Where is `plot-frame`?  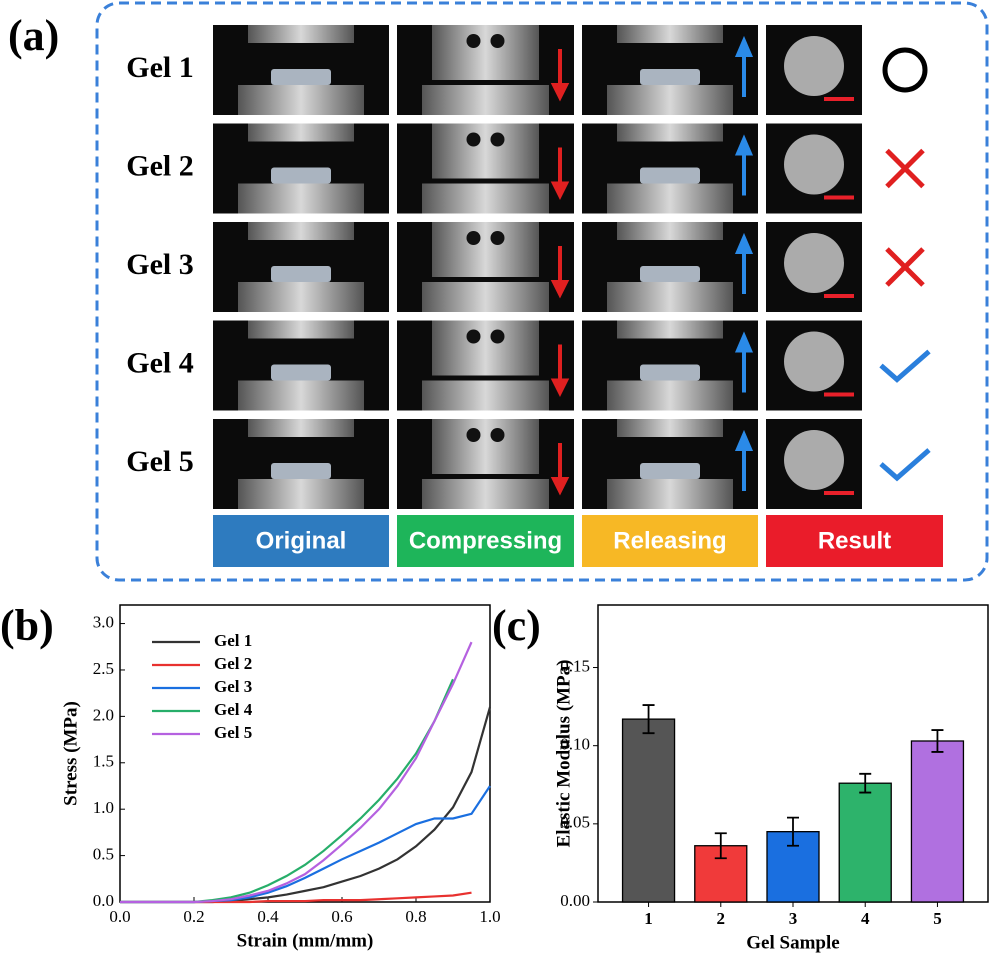 plot-frame is located at coordinates (305, 753).